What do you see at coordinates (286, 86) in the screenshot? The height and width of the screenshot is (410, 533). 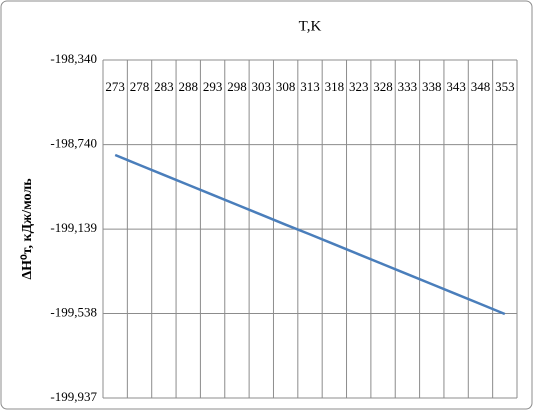 I see `x-tick-label: 308` at bounding box center [286, 86].